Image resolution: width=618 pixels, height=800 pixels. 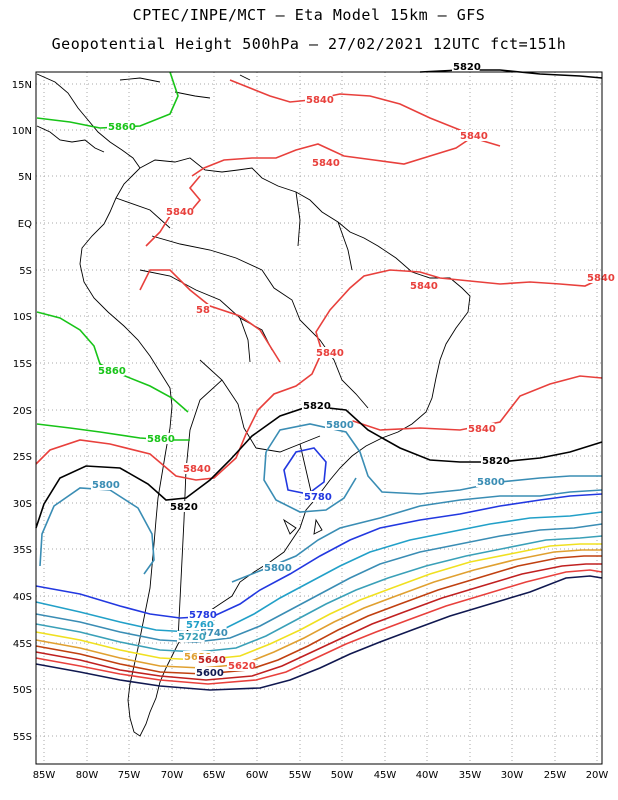 I want to click on contour-5800-loop, so click(x=310, y=482).